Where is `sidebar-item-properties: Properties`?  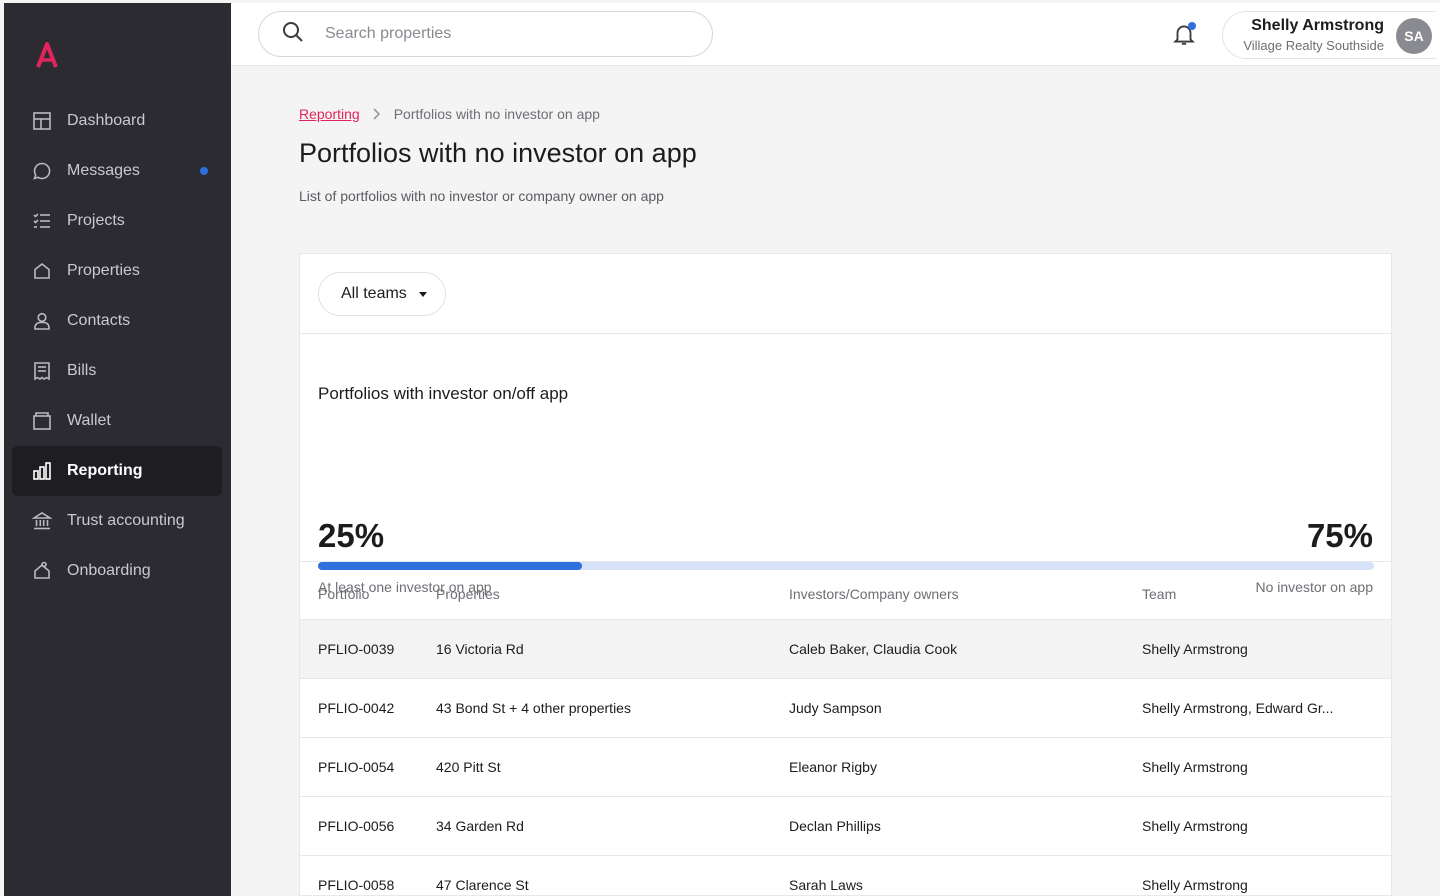 sidebar-item-properties: Properties is located at coordinates (117, 271).